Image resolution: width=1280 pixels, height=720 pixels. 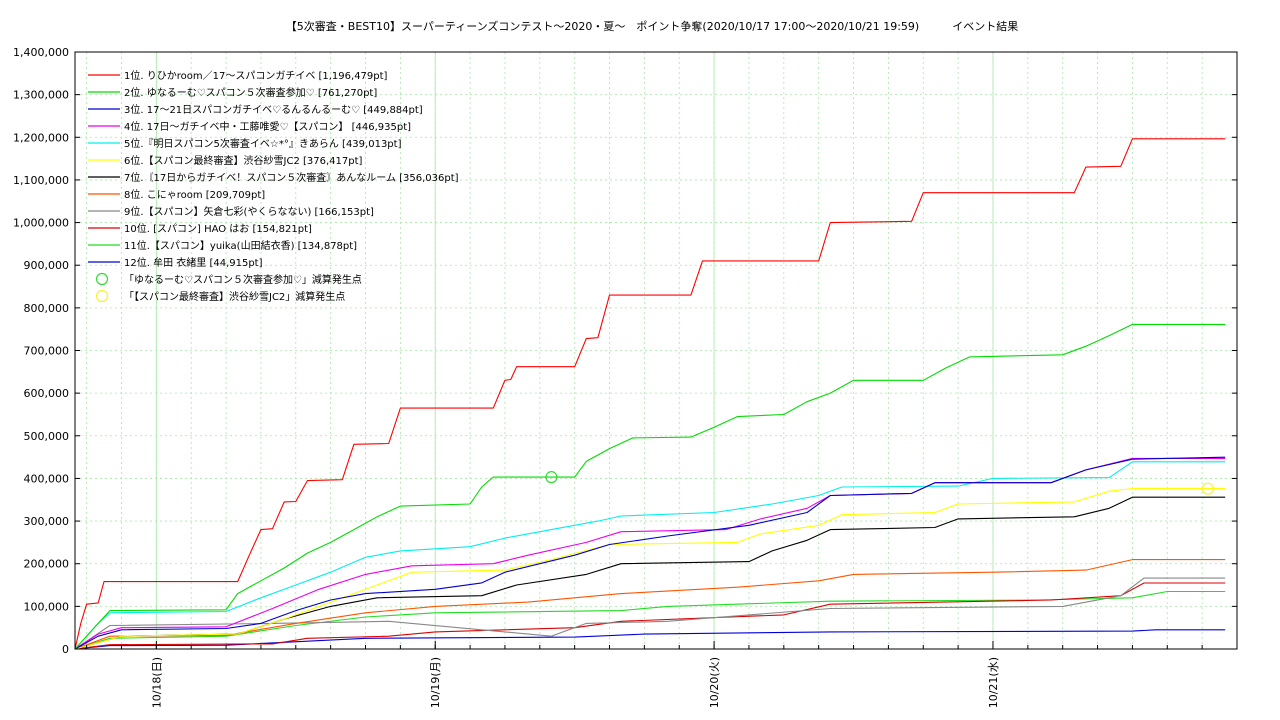 What do you see at coordinates (47, 564) in the screenshot?
I see `y-tick-label: 200,000` at bounding box center [47, 564].